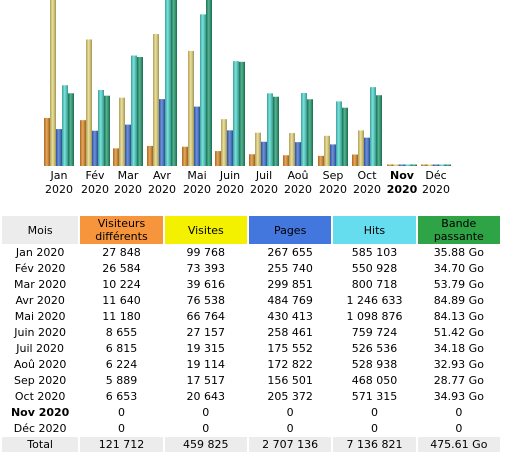 This screenshot has width=505, height=469. Describe the element at coordinates (458, 230) in the screenshot. I see `header-bandwidth: Bande passante` at that location.